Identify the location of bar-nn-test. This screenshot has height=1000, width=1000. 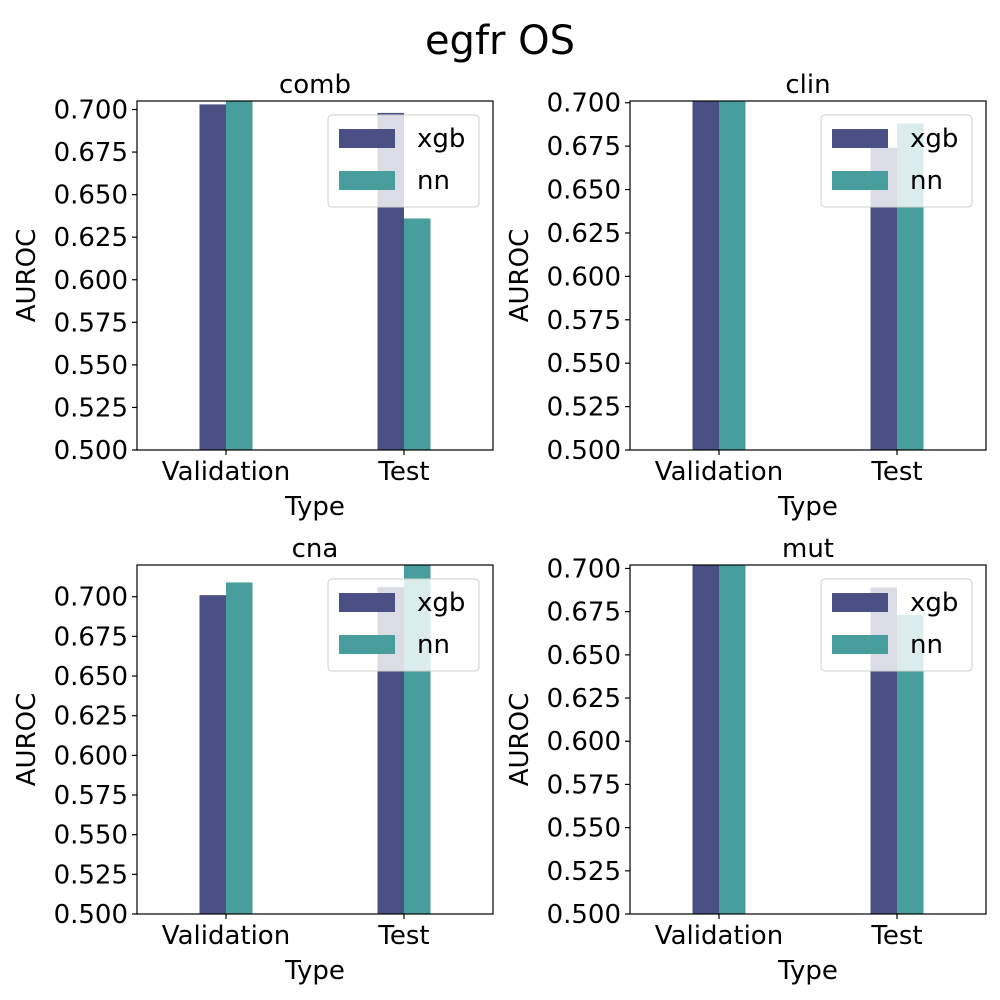
(417, 334).